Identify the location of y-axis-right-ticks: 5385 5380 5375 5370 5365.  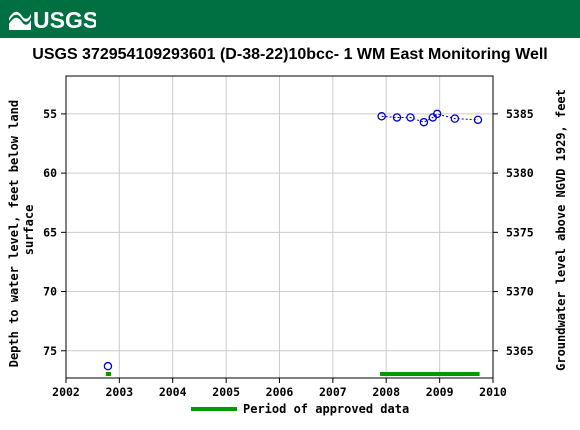
(513, 232).